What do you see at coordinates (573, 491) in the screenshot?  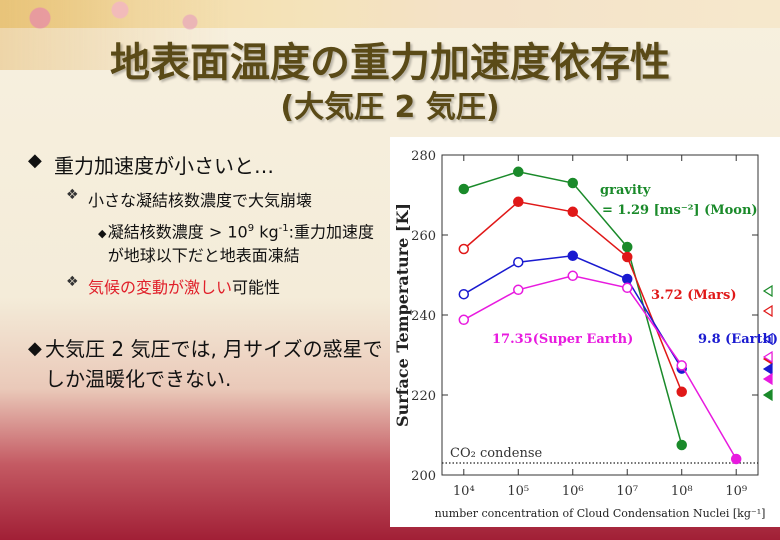 I see `x-tick-label: 10⁶` at bounding box center [573, 491].